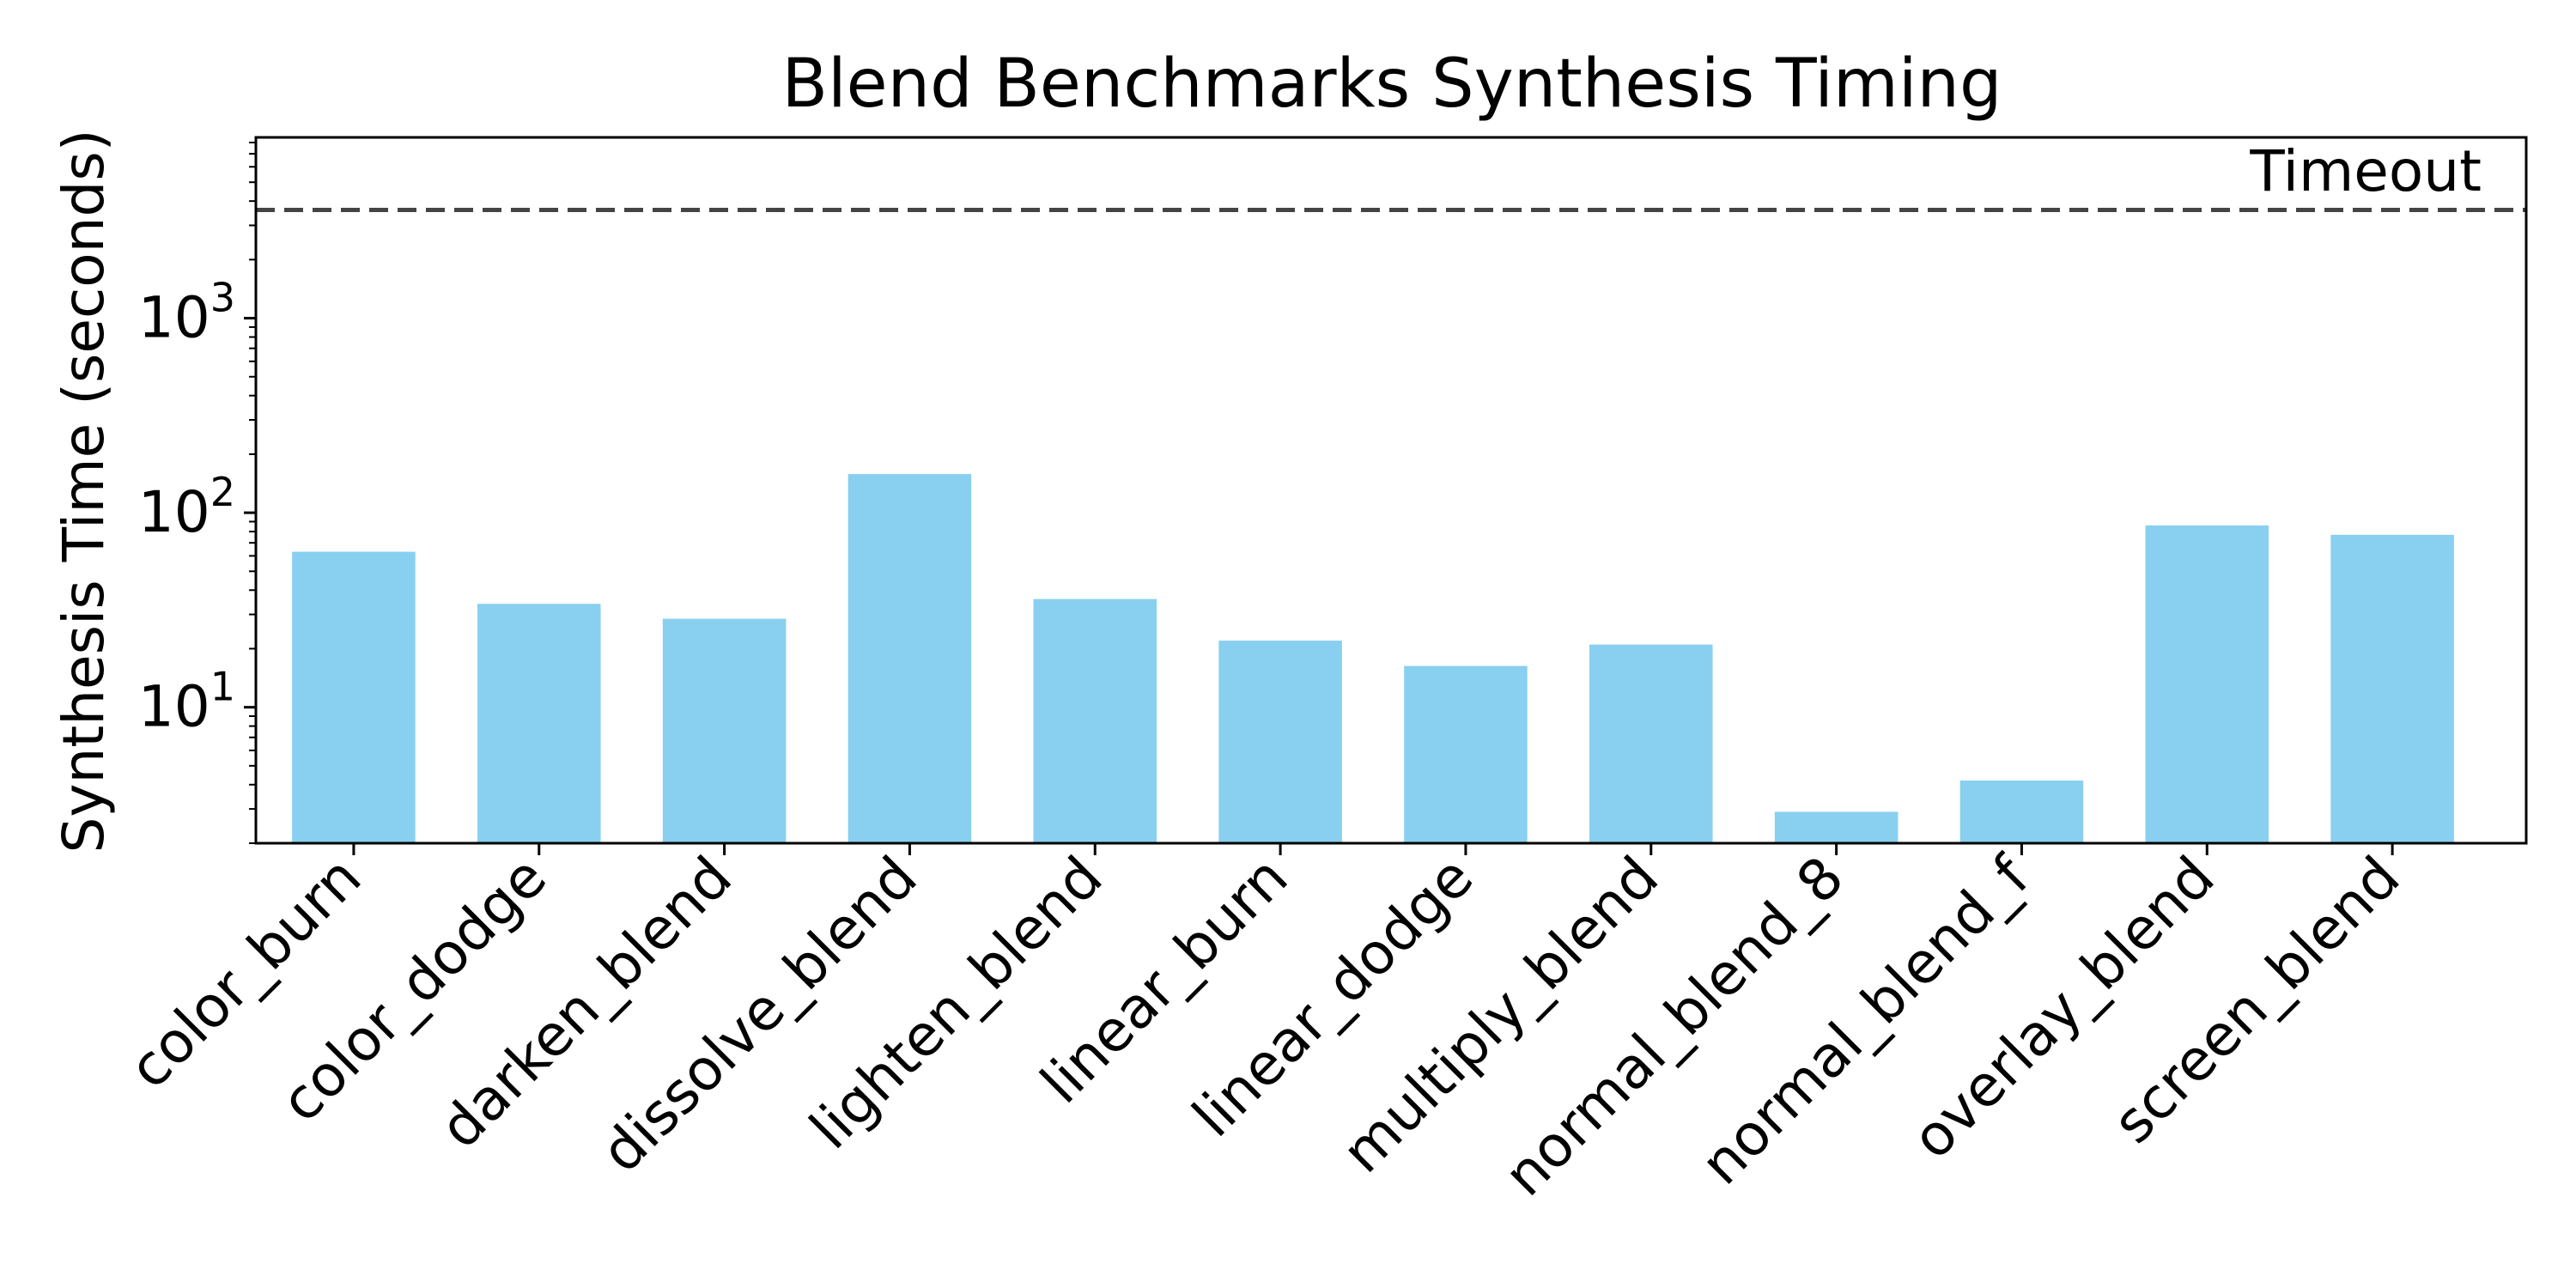 This screenshot has width=2576, height=1288. Describe the element at coordinates (724, 730) in the screenshot. I see `bar-darken-blend` at that location.